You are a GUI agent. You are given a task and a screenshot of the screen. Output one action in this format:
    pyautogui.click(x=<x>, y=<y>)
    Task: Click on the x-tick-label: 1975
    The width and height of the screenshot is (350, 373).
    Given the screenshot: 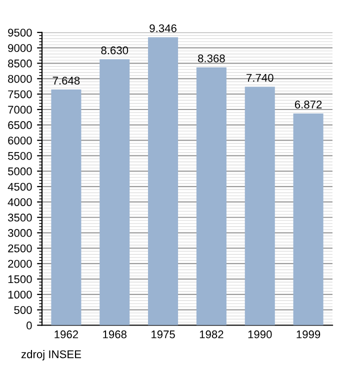 What is the action you would take?
    pyautogui.click(x=163, y=334)
    